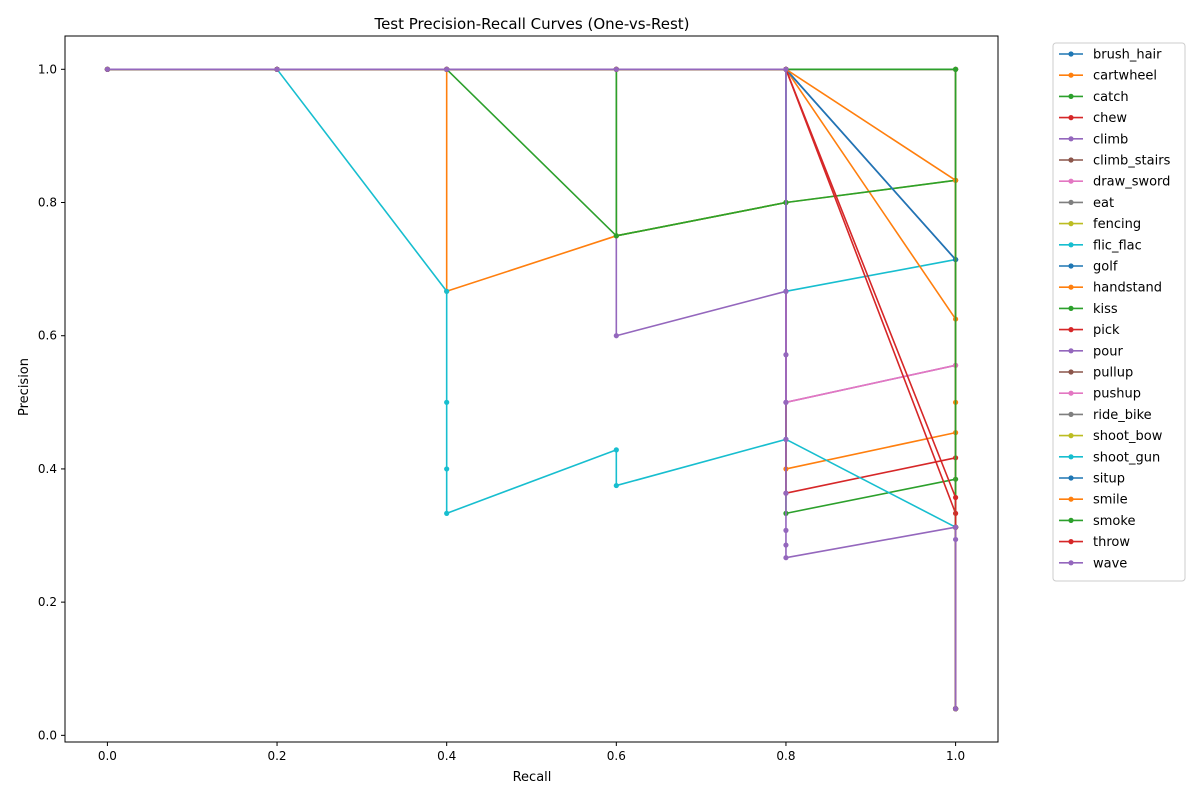  I want to click on legend-item-shoot_bow: shoot_bow, so click(1111, 436).